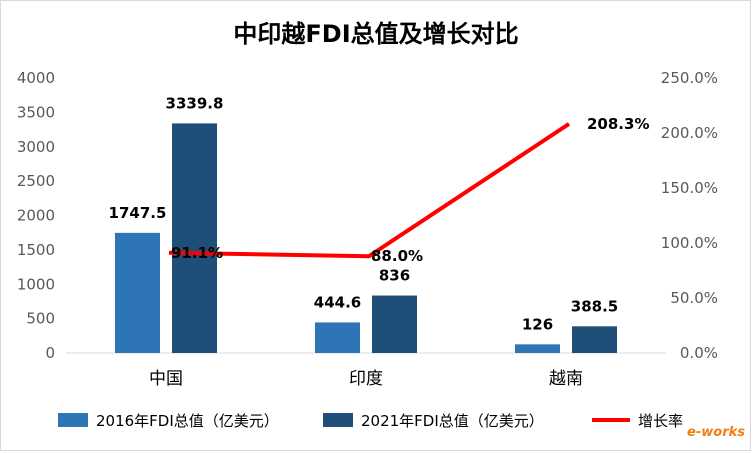 This screenshot has width=753, height=453. Describe the element at coordinates (594, 306) in the screenshot. I see `bar-data-label: 388.5` at that location.